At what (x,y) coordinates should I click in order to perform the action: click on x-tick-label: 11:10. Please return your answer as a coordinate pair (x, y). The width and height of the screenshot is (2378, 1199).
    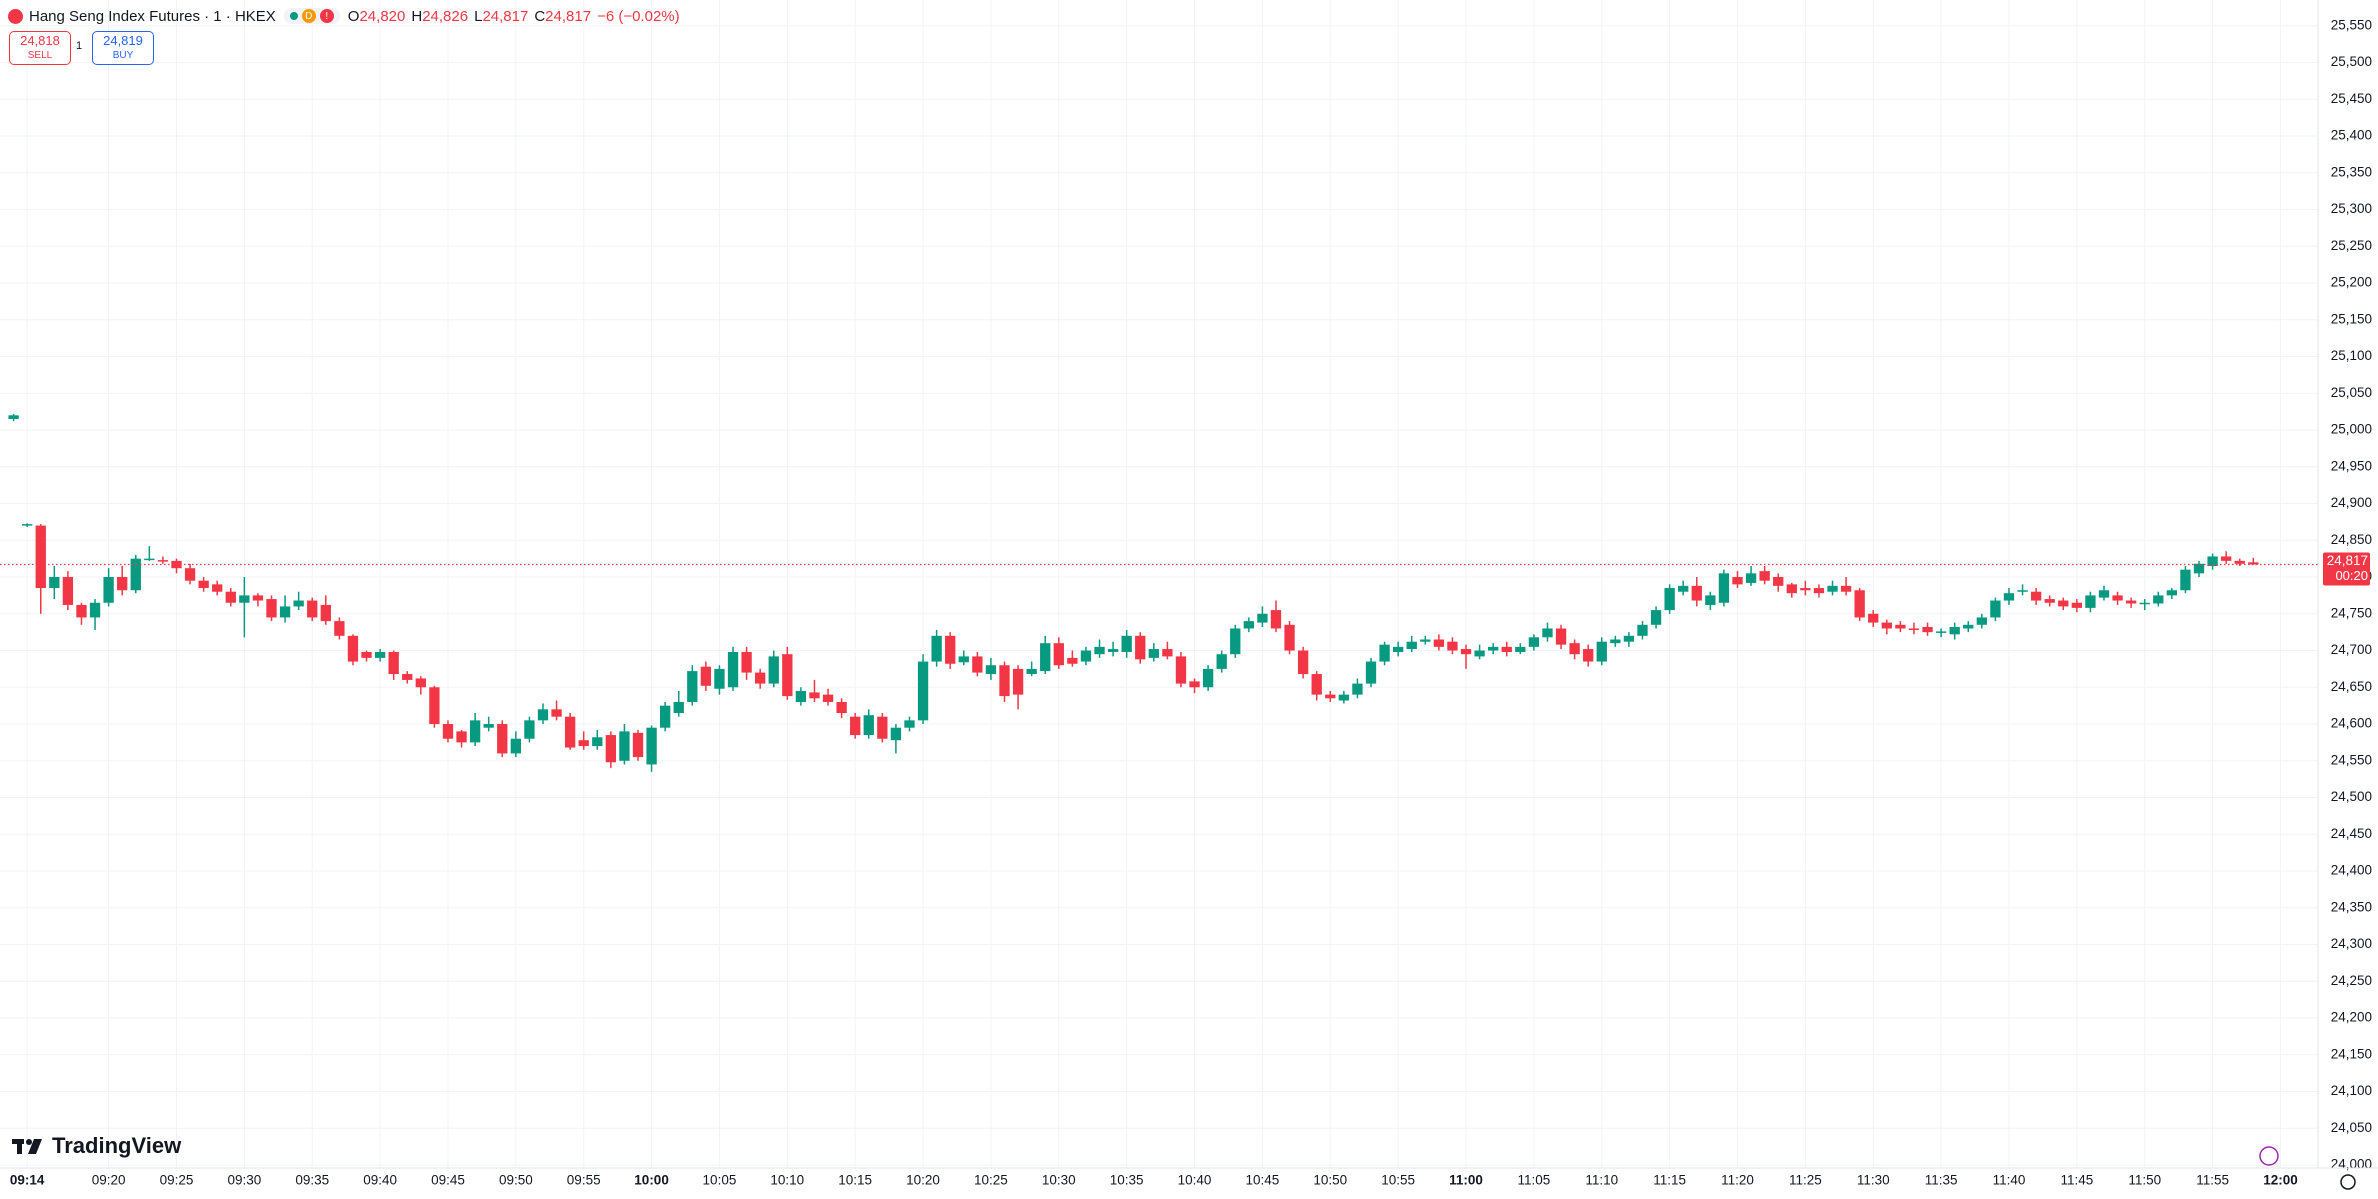
    Looking at the image, I should click on (1601, 1180).